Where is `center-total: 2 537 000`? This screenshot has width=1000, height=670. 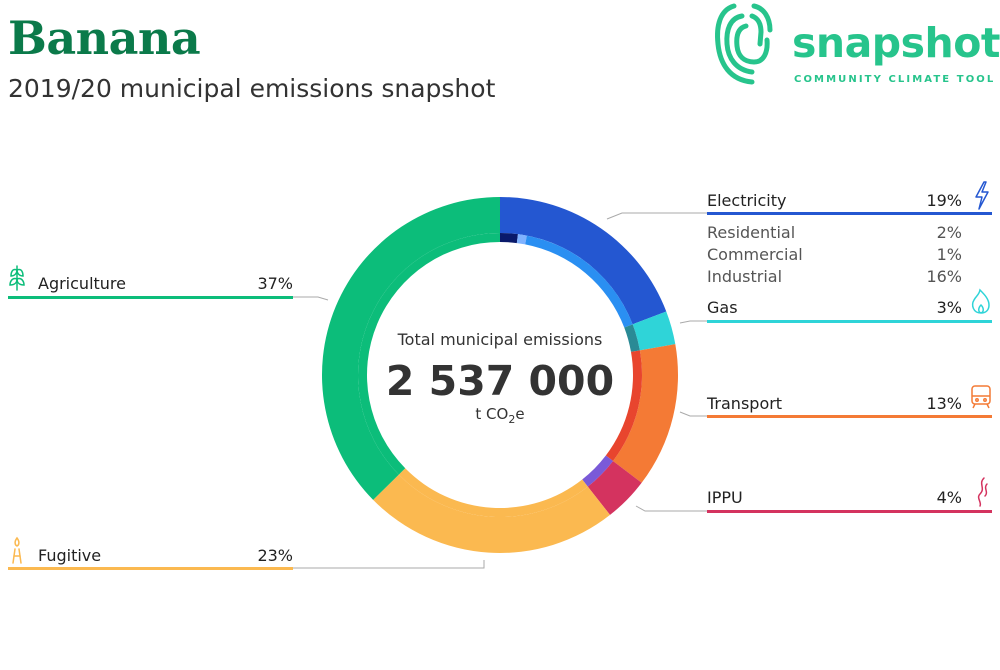 center-total: 2 537 000 is located at coordinates (500, 381).